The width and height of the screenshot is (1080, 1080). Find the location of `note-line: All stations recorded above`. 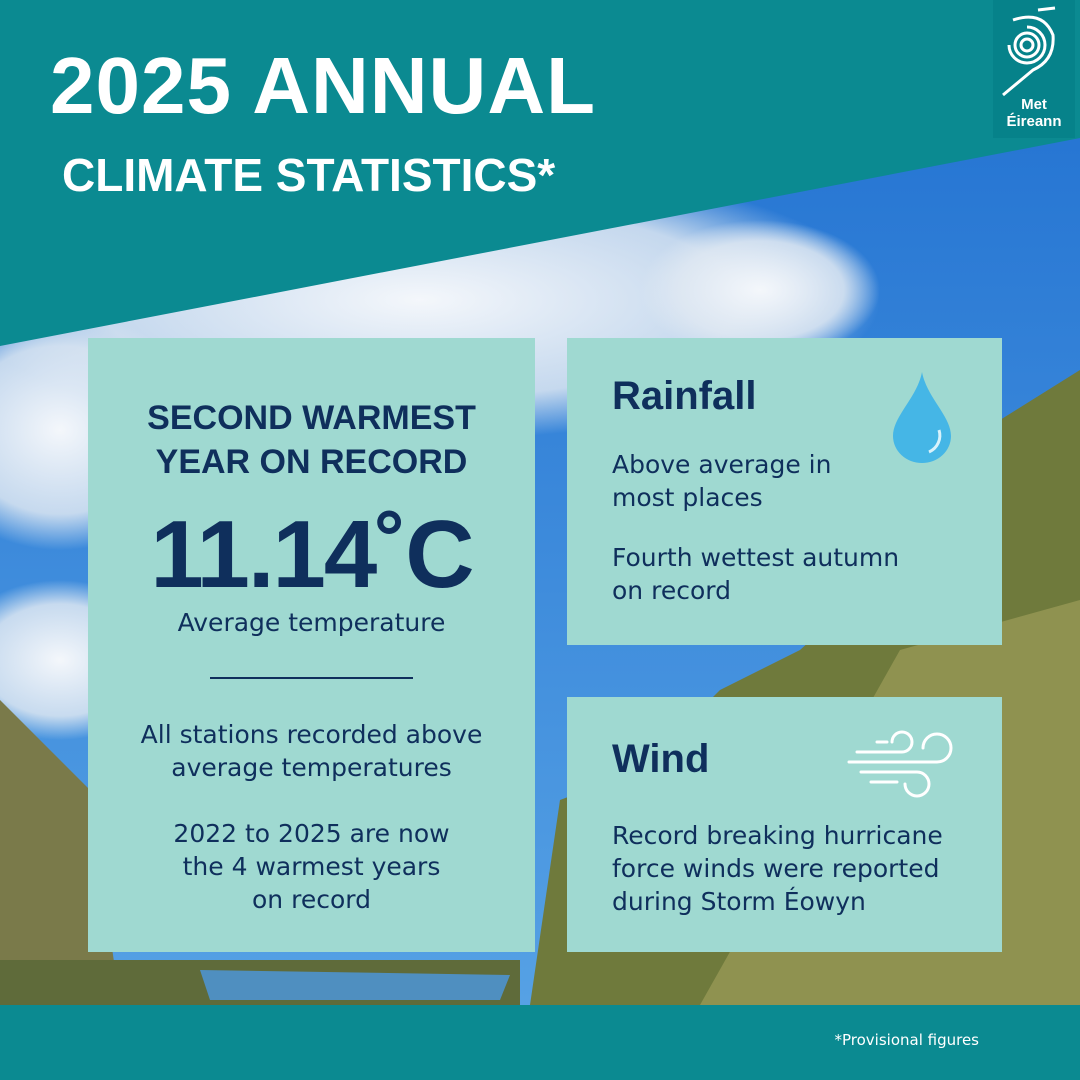

note-line: All stations recorded above is located at coordinates (311, 734).